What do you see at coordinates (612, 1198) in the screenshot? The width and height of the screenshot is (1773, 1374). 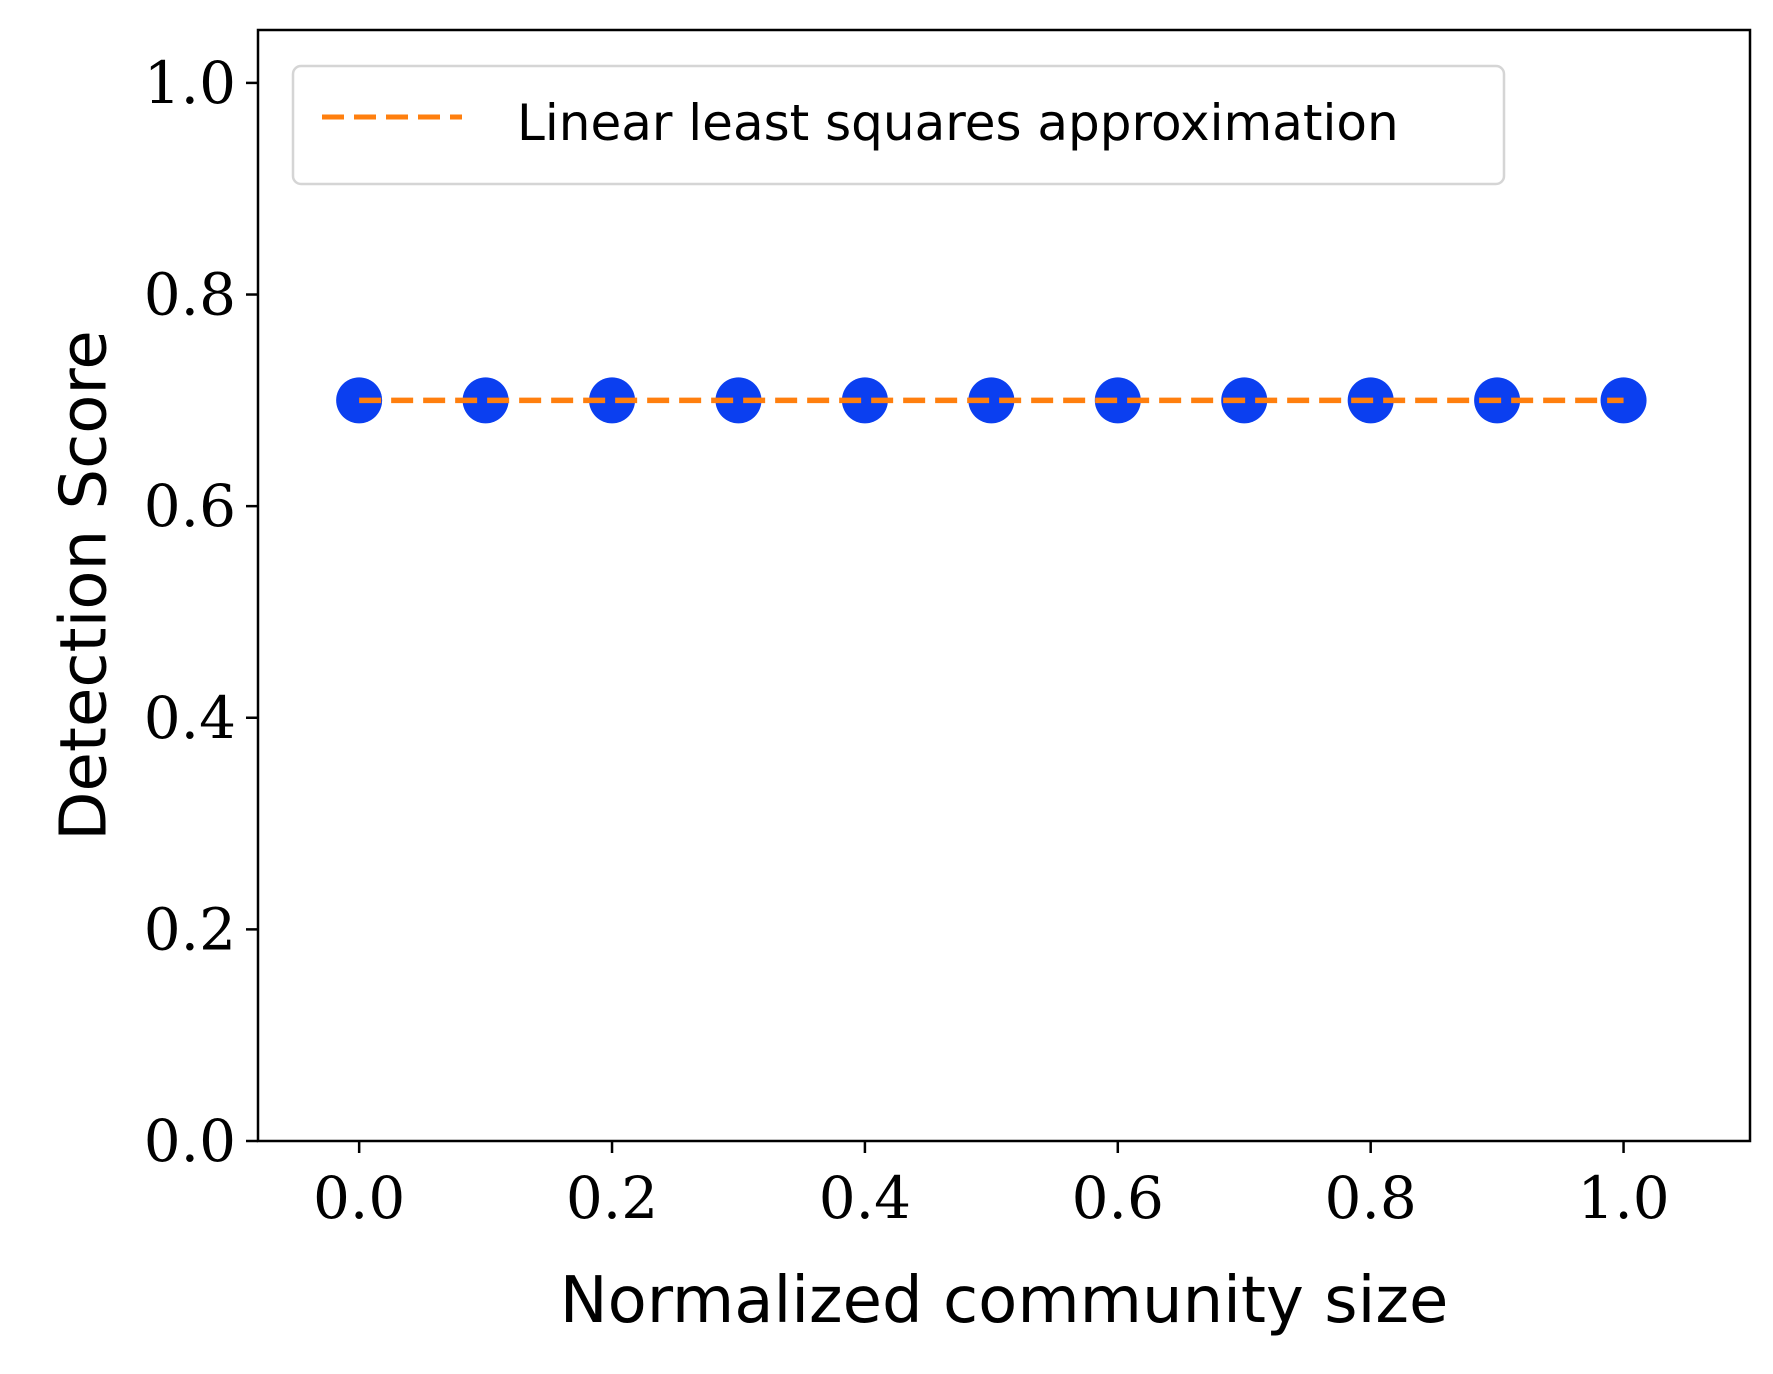 I see `x-tick-label: 0.2` at bounding box center [612, 1198].